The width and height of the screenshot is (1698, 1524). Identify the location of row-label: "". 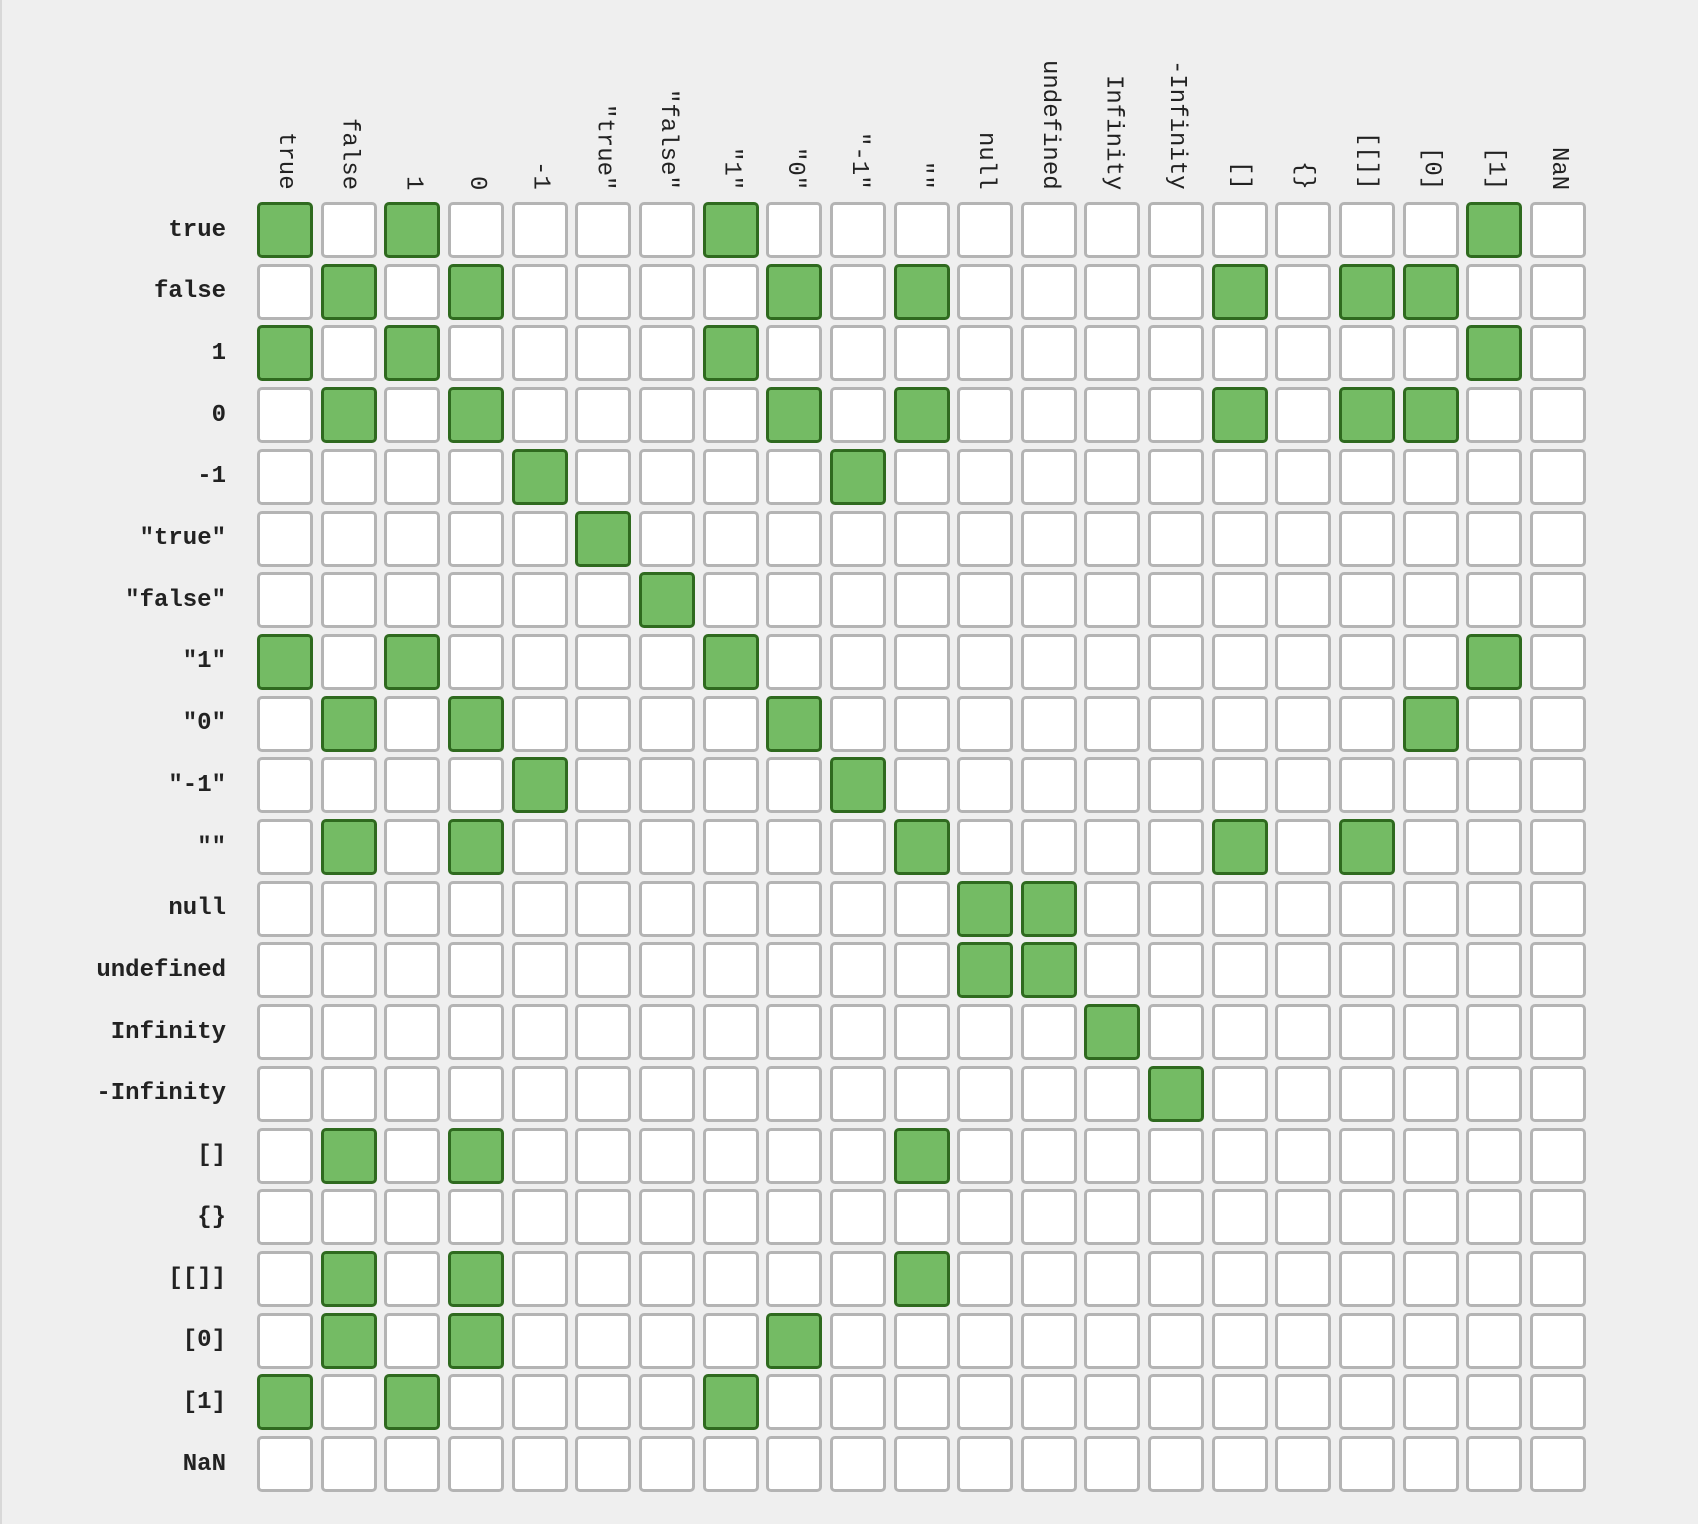
(211, 847).